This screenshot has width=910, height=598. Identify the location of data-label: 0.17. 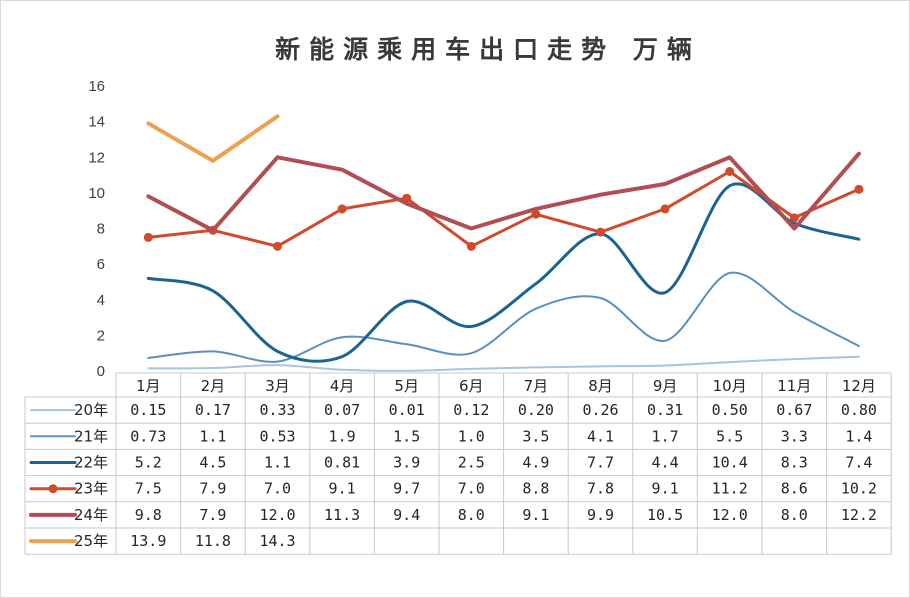
(213, 410).